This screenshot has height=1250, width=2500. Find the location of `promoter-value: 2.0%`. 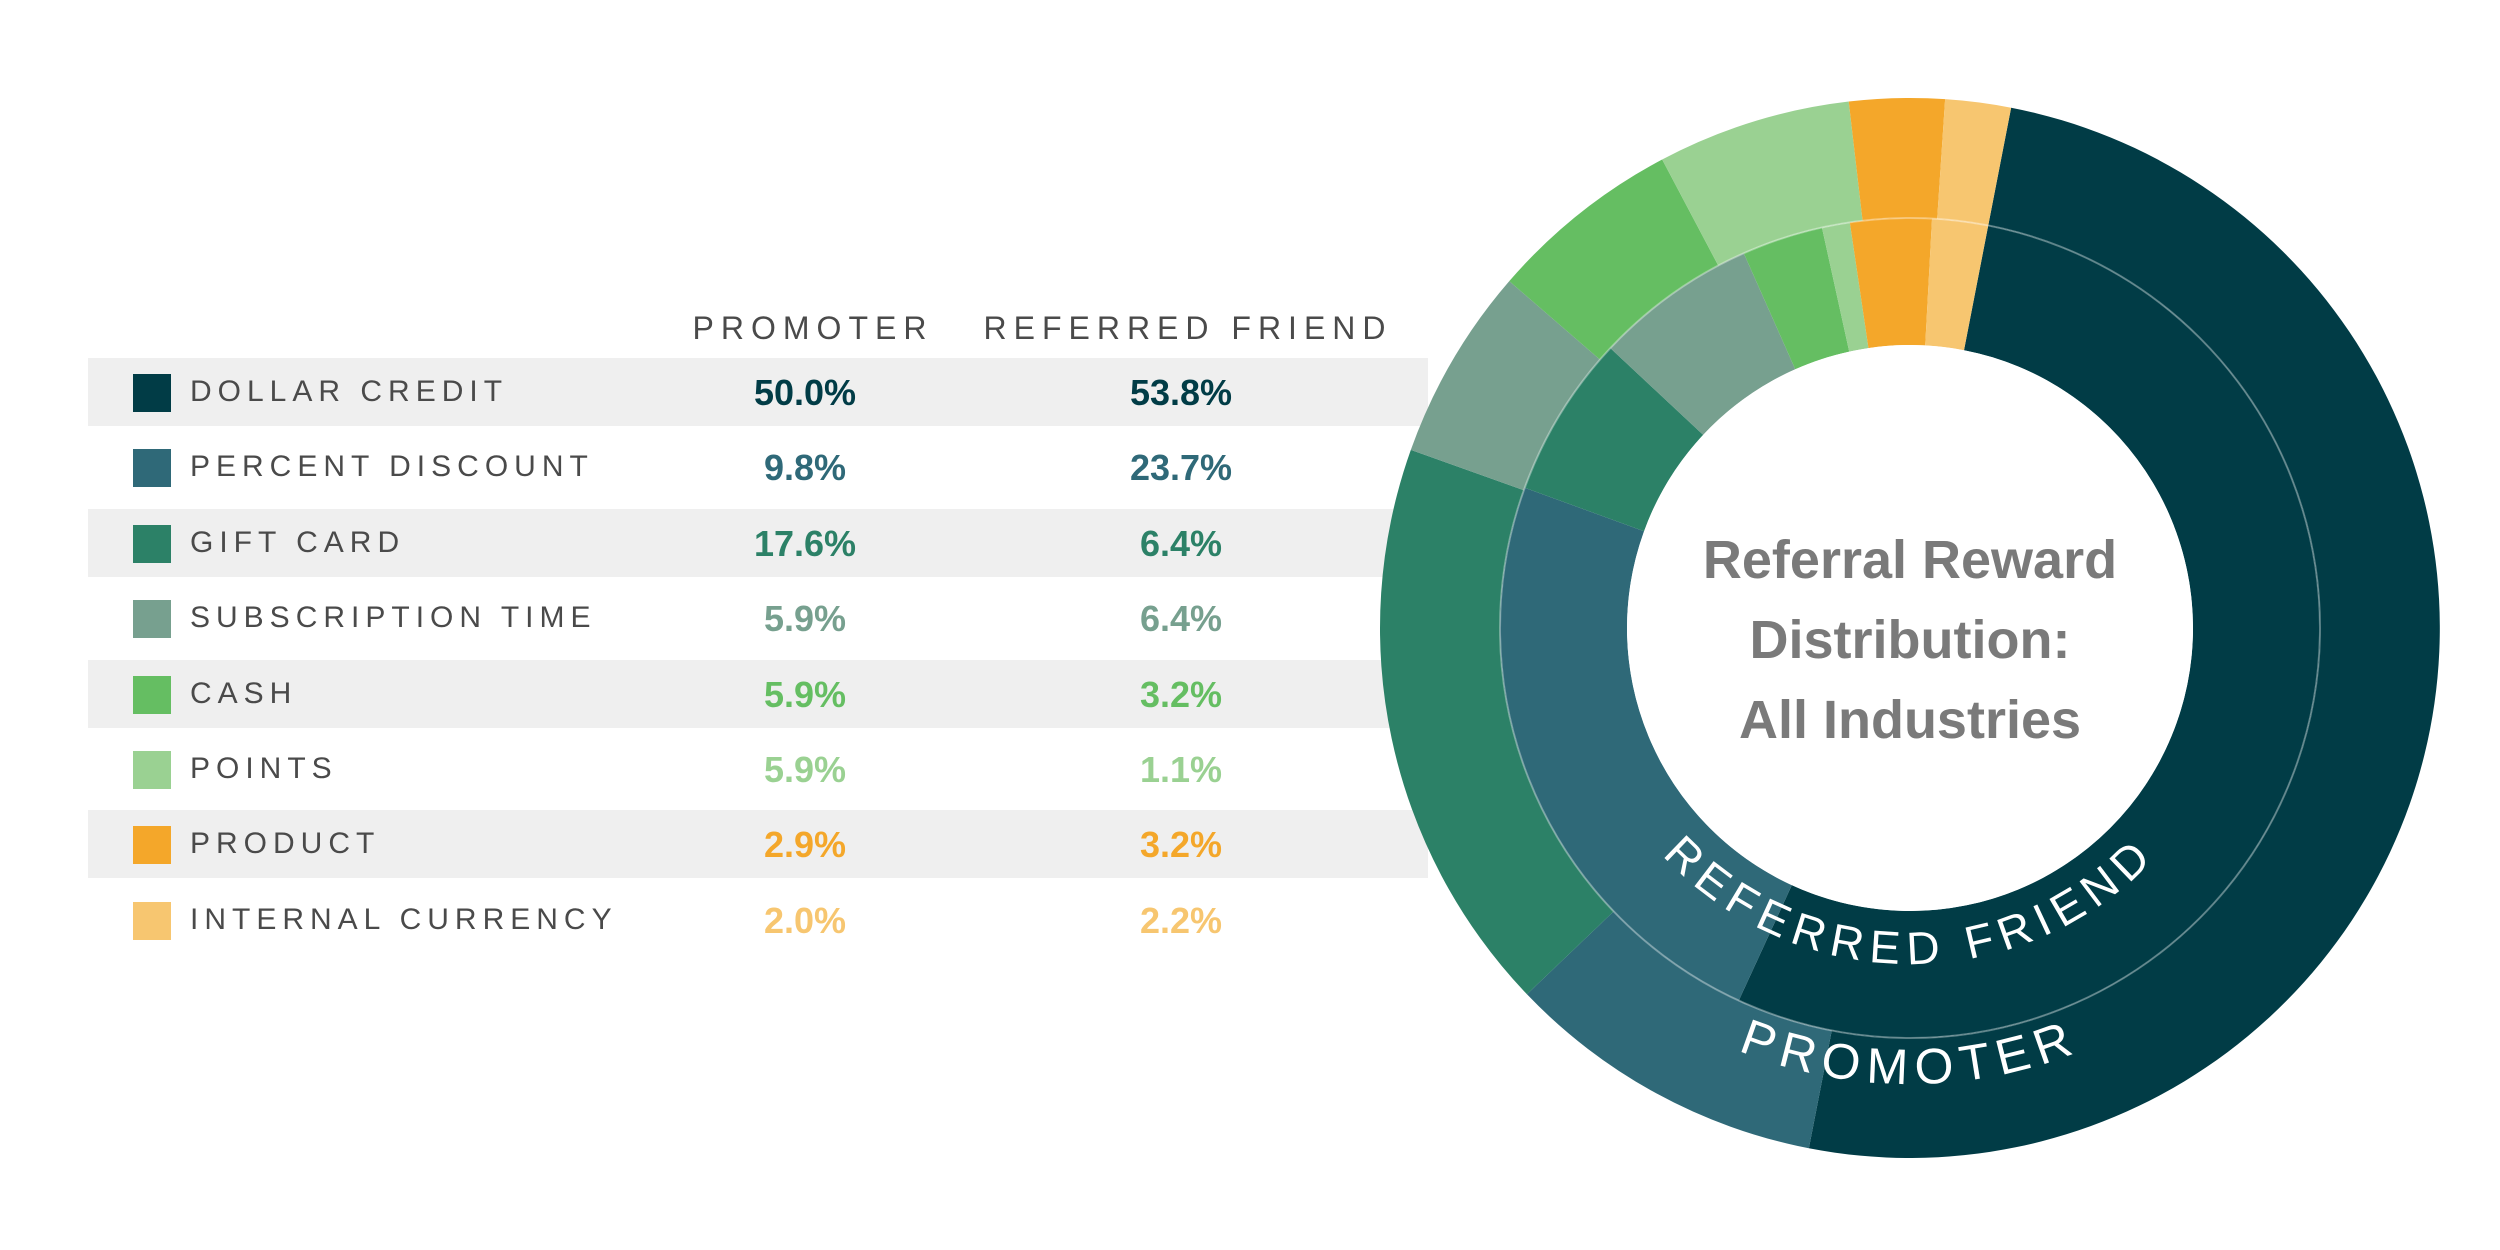

promoter-value: 2.0% is located at coordinates (805, 920).